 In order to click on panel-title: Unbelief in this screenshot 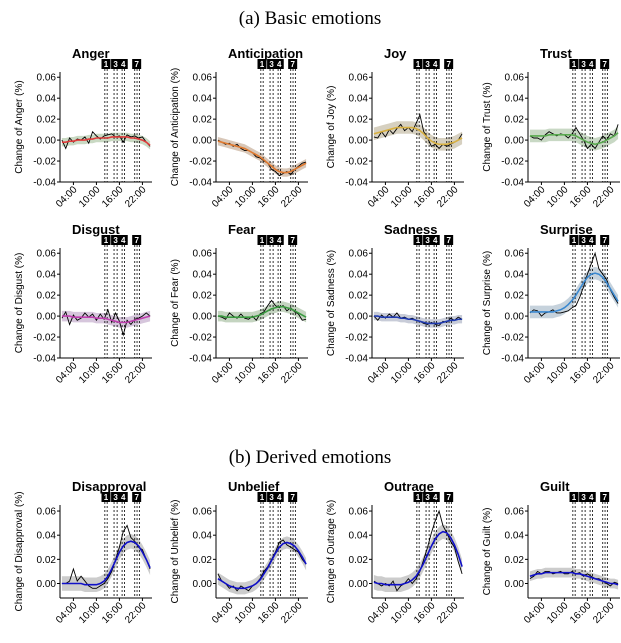, I will do `click(254, 486)`.